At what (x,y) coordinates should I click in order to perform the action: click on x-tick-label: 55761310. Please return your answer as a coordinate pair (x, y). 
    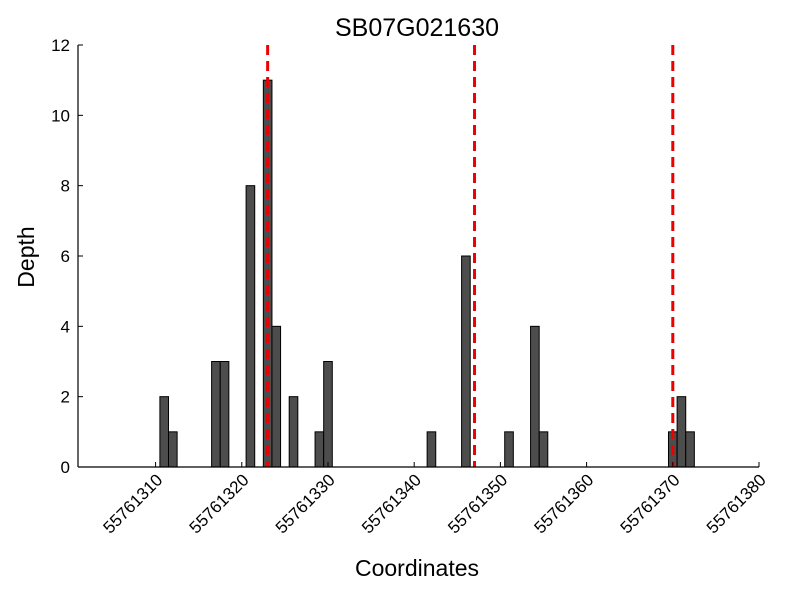
    Looking at the image, I should click on (132, 503).